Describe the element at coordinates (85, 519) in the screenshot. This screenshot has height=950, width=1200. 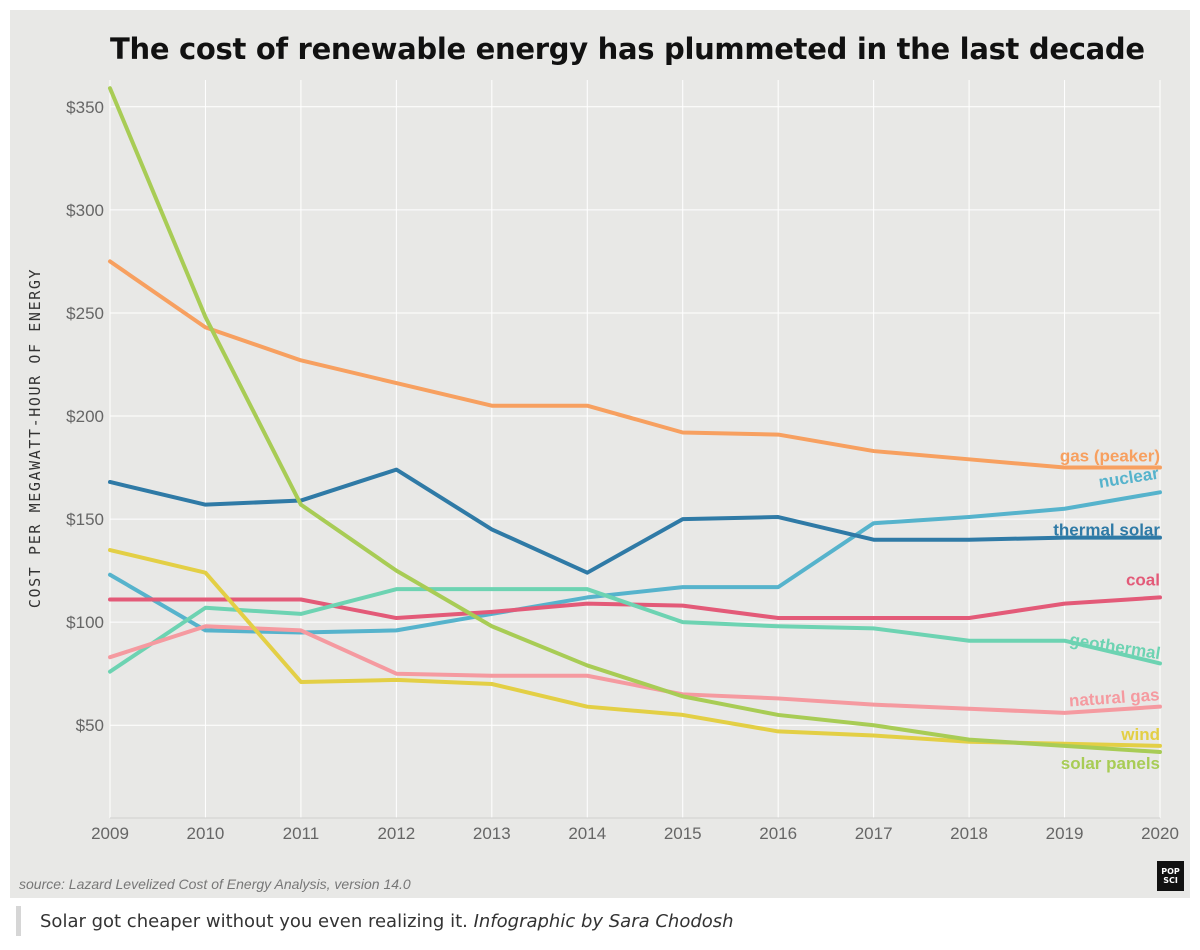
I see `y-tick-label: $150` at that location.